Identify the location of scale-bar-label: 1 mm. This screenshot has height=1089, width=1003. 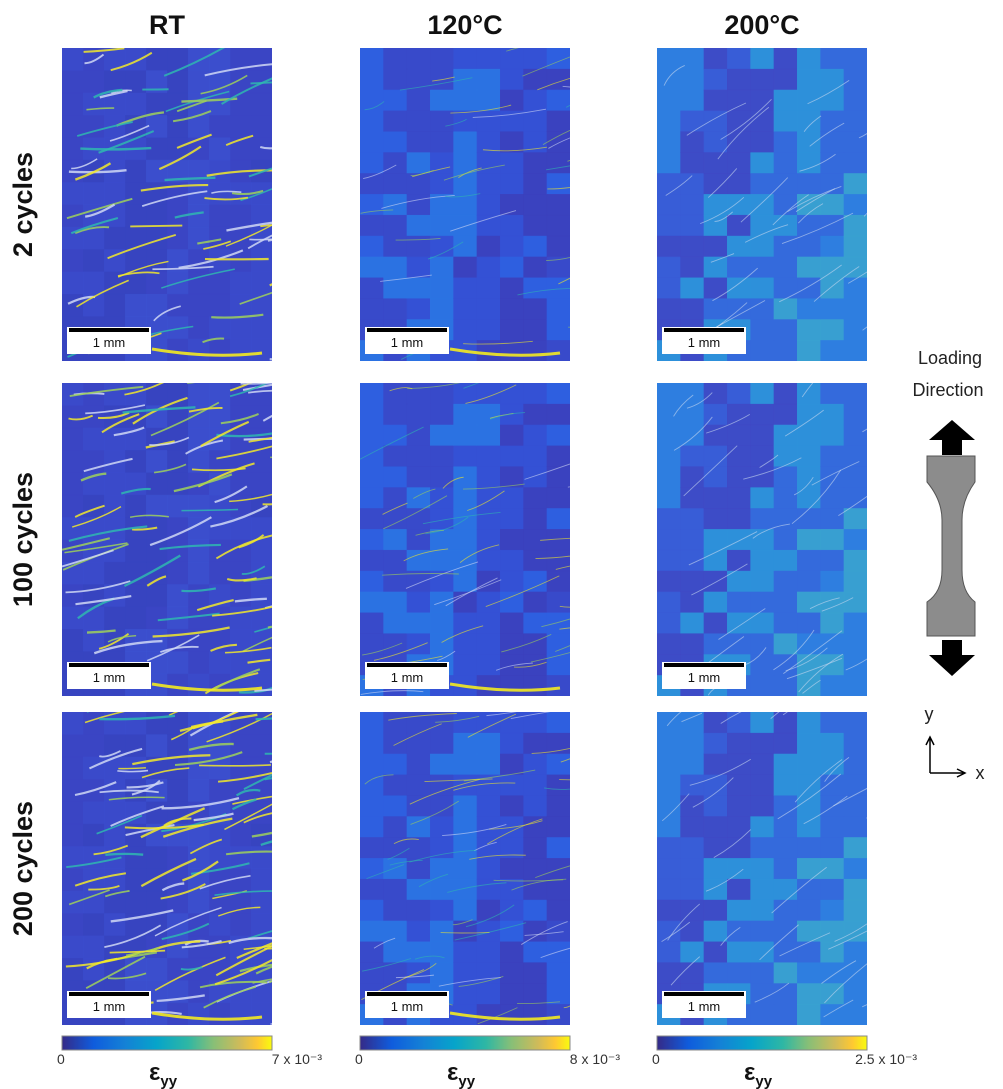
(704, 677).